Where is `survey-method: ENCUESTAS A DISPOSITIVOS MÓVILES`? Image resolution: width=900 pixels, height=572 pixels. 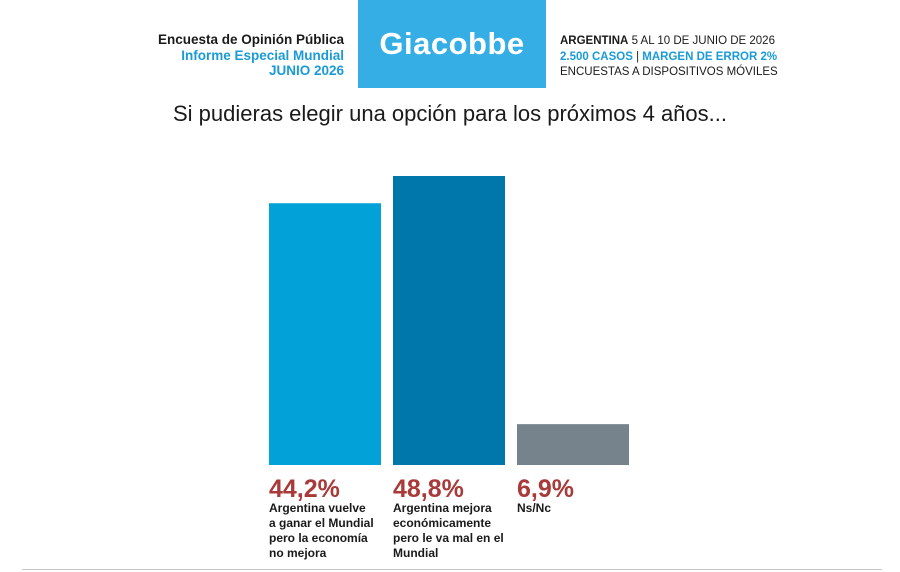
survey-method: ENCUESTAS A DISPOSITIVOS MÓVILES is located at coordinates (669, 72).